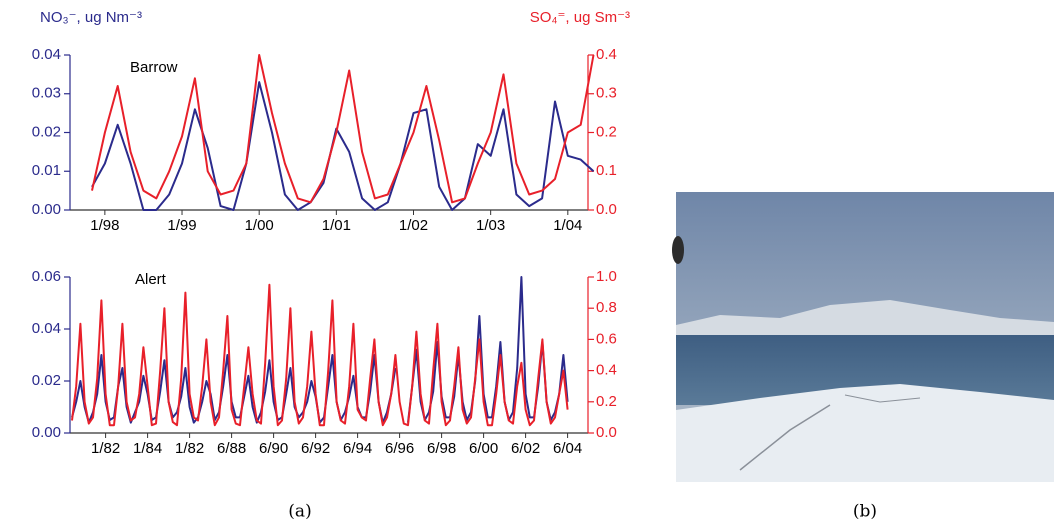 The height and width of the screenshot is (527, 1054). What do you see at coordinates (357, 448) in the screenshot?
I see `x-tick-label: 6/94` at bounding box center [357, 448].